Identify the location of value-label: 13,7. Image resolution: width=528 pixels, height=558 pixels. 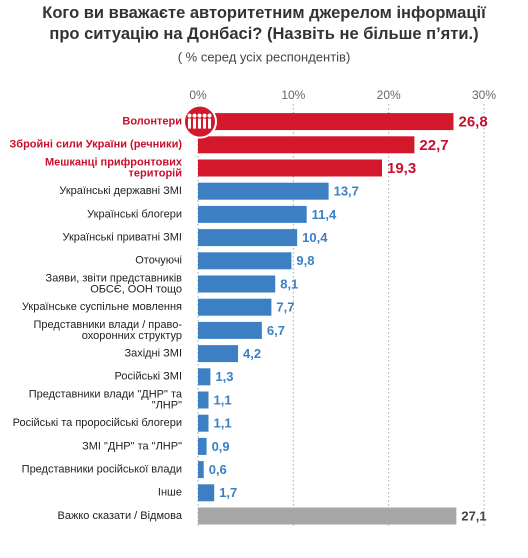
(346, 191).